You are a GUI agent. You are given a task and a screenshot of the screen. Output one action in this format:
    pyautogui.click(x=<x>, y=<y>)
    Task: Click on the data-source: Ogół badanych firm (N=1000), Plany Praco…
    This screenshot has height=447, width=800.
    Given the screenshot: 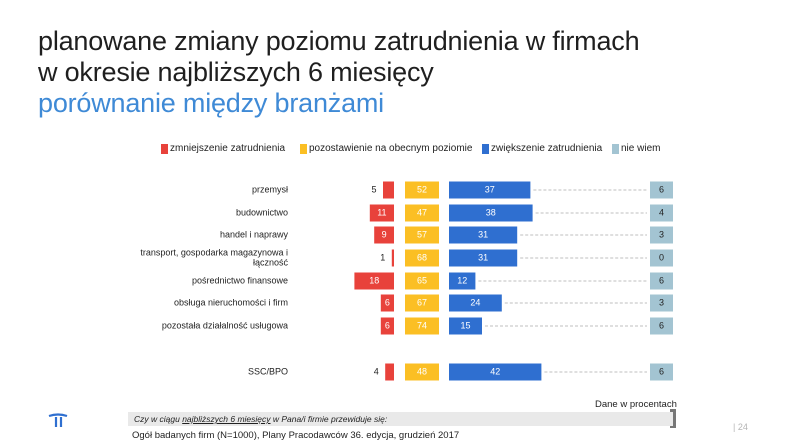 What is the action you would take?
    pyautogui.click(x=296, y=435)
    